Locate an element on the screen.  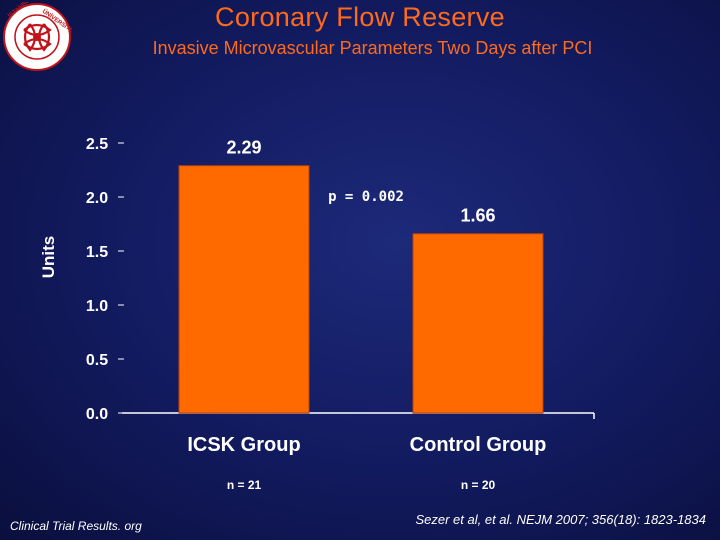
y-tick-label: 1.5 is located at coordinates (97, 252).